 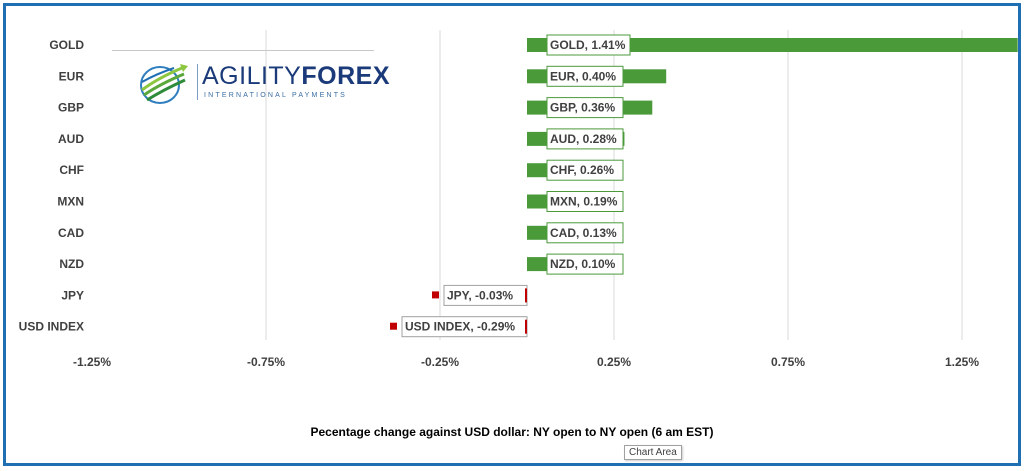 What do you see at coordinates (582, 108) in the screenshot?
I see `data-label: GBP, 0.36%` at bounding box center [582, 108].